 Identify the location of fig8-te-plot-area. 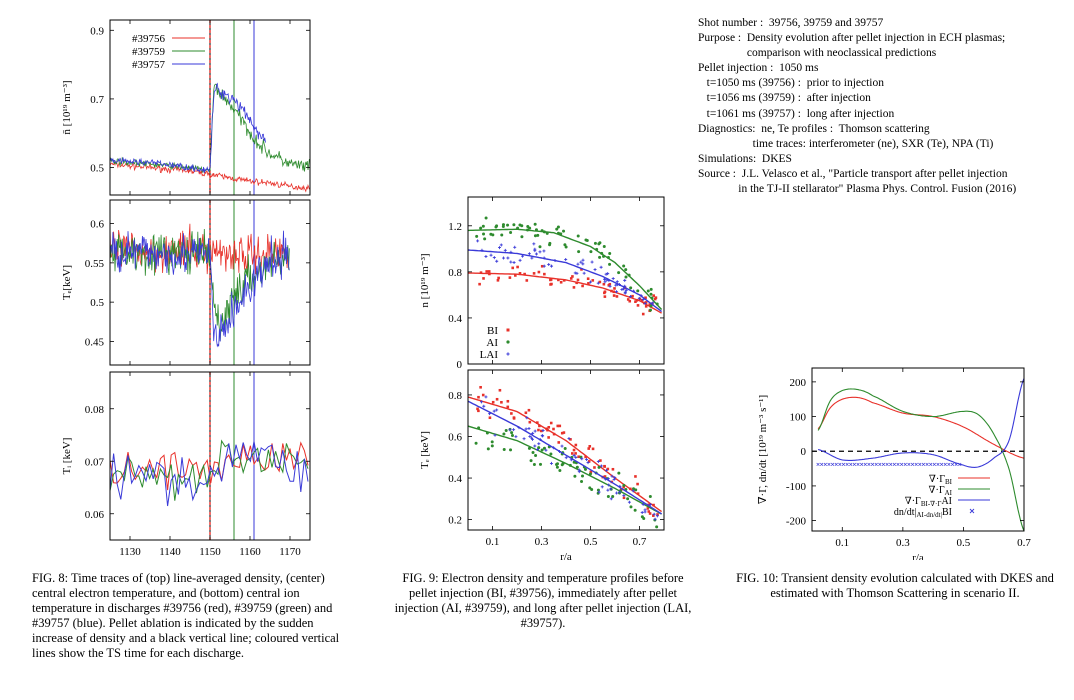
(200, 282).